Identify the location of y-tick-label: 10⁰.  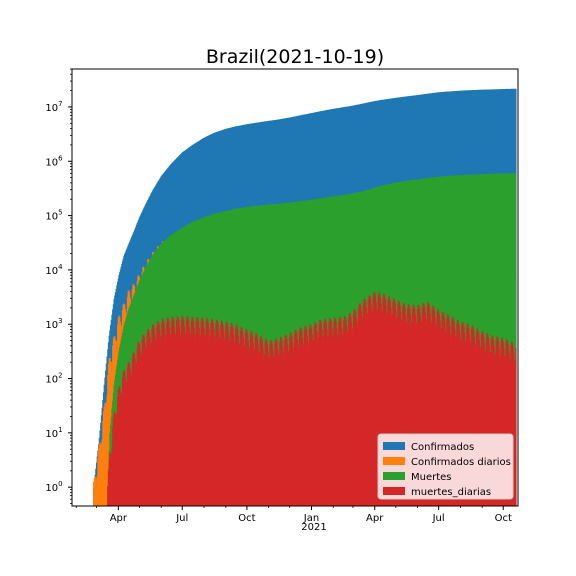
(53, 487).